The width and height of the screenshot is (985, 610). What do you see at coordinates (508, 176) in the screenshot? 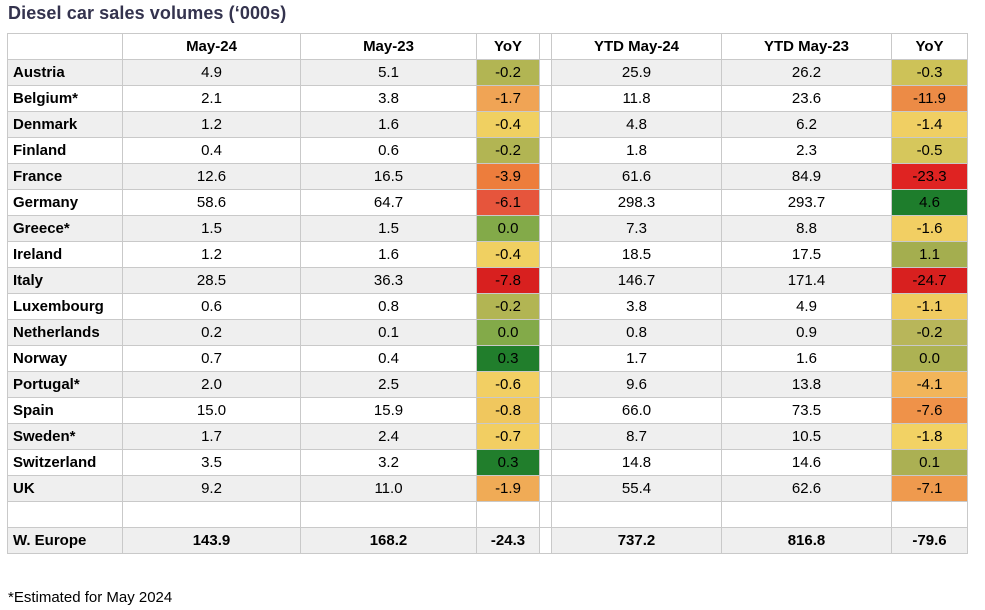
I see `value-cell: -3.9` at bounding box center [508, 176].